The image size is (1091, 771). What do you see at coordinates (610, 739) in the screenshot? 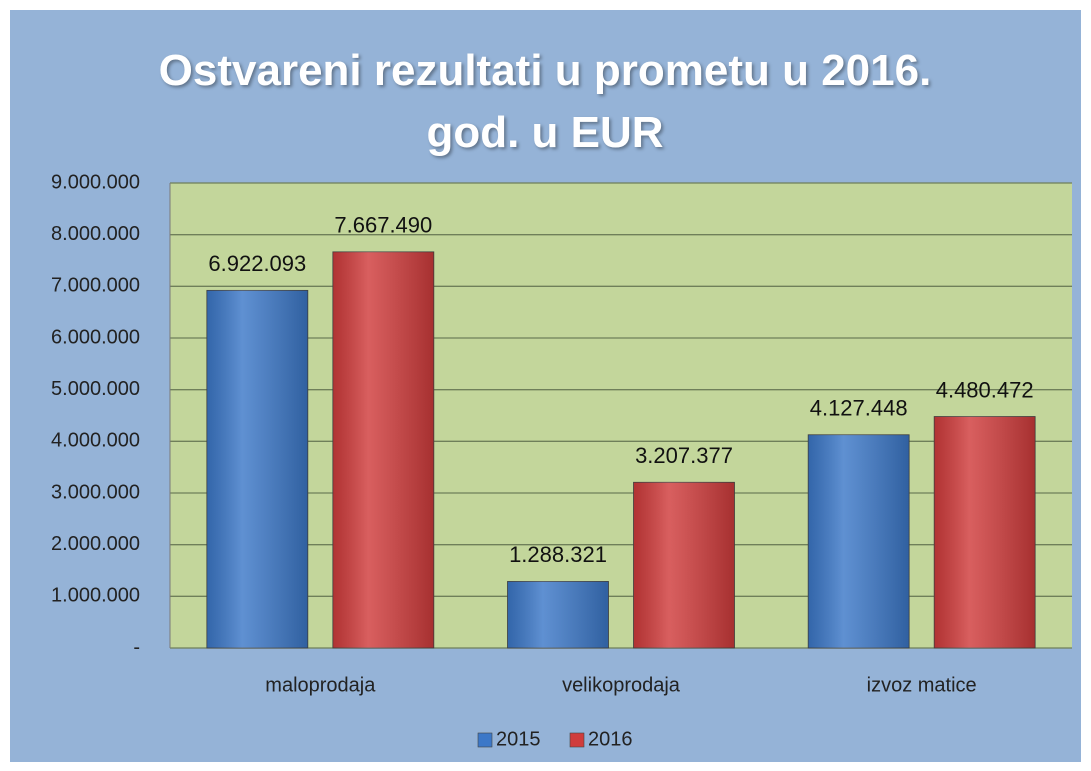
I see `legend-label: 2016` at bounding box center [610, 739].